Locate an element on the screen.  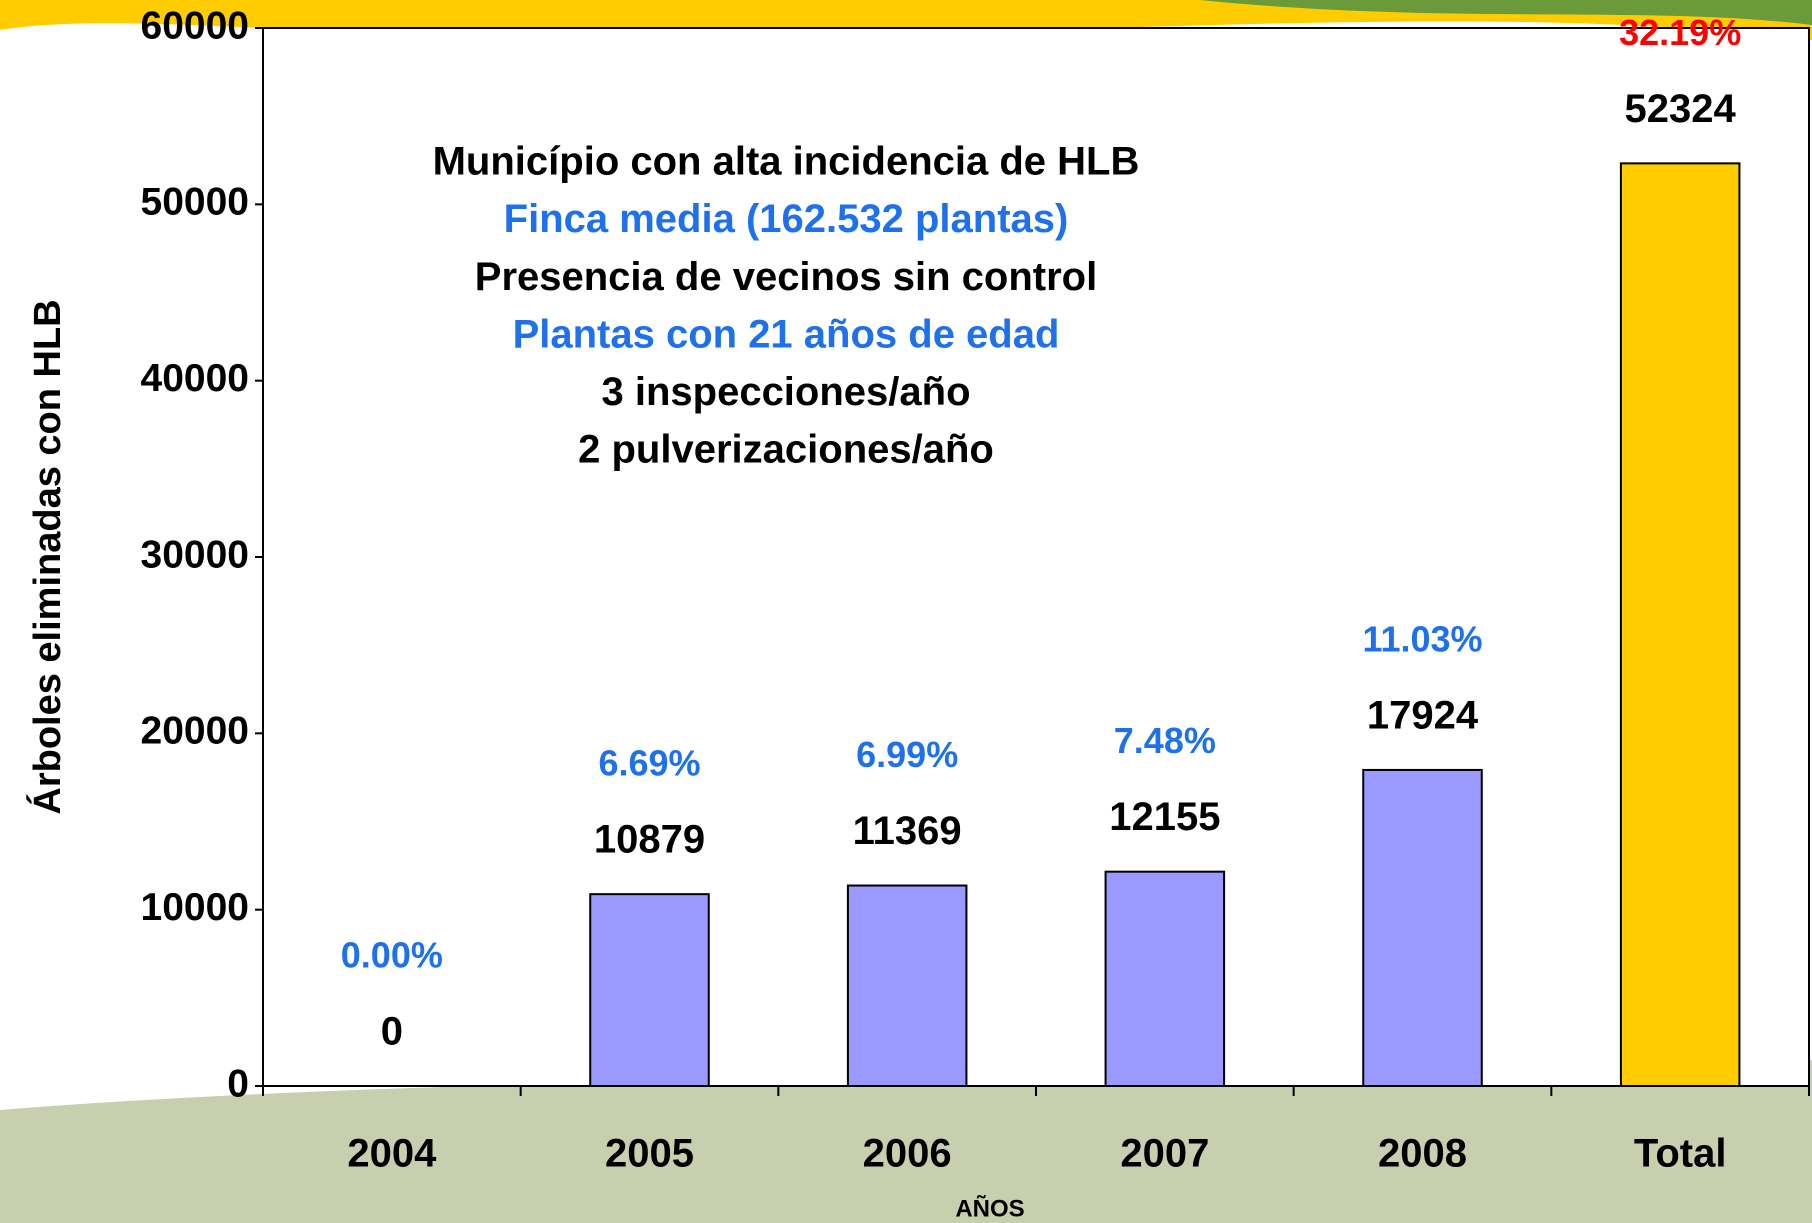
y-axis-label: Árboles eliminadas con HLB is located at coordinates (47, 556).